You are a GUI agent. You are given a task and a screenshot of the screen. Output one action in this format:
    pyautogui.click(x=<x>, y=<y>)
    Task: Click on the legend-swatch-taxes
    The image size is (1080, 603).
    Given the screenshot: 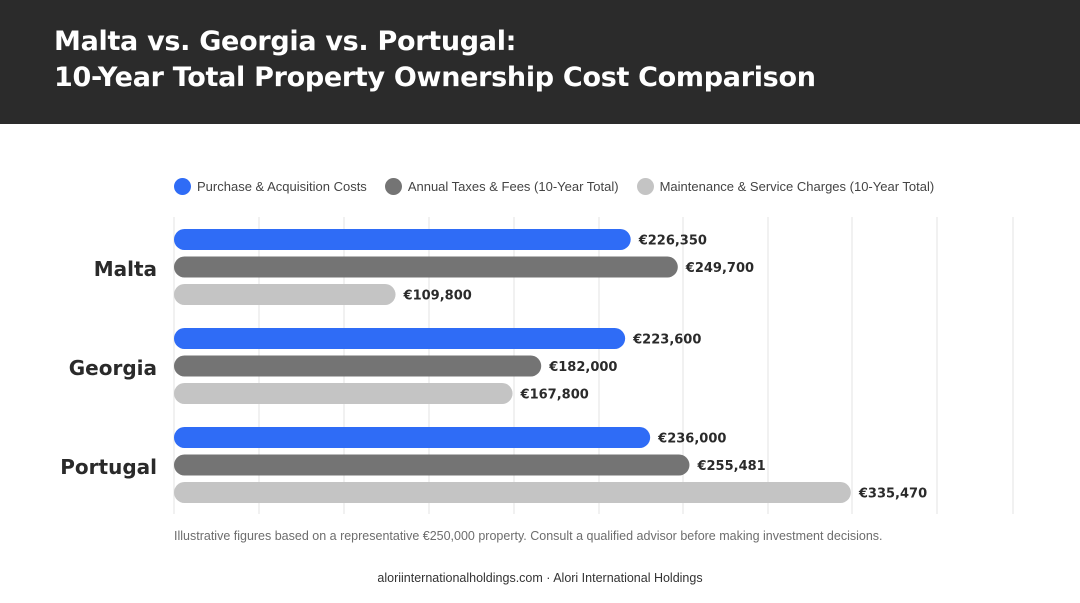 What is the action you would take?
    pyautogui.click(x=393, y=186)
    